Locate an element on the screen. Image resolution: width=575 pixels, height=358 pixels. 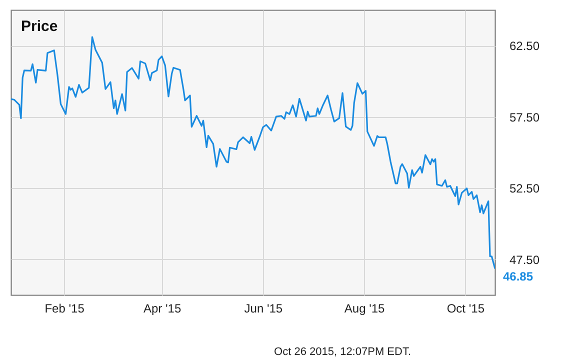
text: Price is located at coordinates (39, 26).